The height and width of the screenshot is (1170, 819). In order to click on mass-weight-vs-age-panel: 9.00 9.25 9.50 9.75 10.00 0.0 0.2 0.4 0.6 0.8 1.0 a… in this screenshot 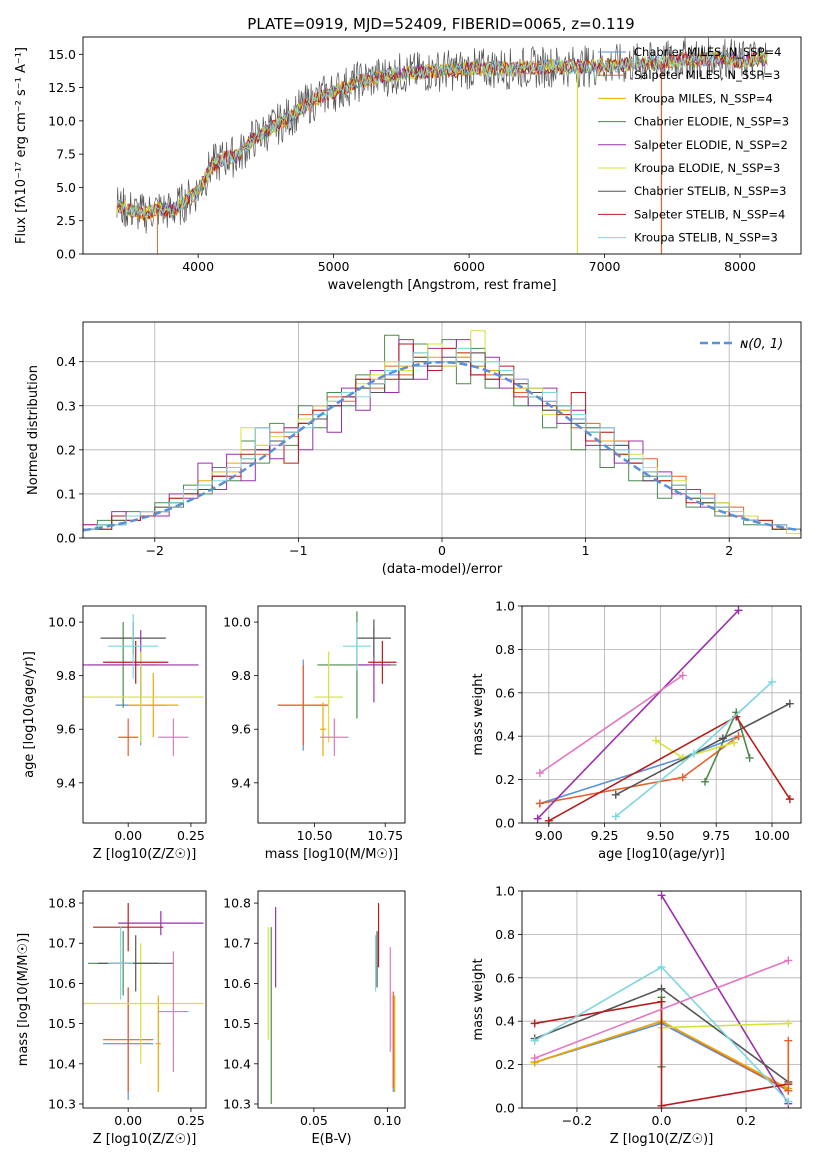, I will do `click(636, 730)`.